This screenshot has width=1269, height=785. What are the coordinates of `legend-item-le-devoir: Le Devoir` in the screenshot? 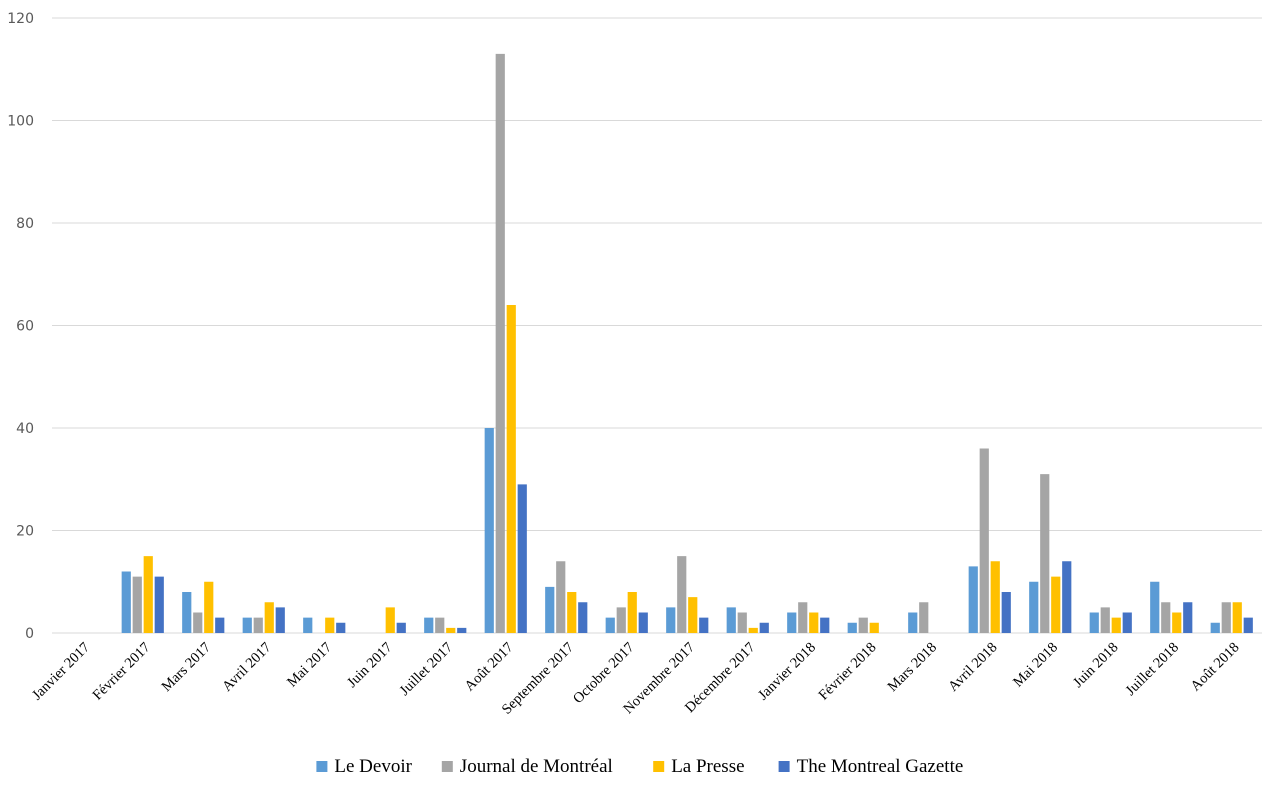 It's located at (364, 766).